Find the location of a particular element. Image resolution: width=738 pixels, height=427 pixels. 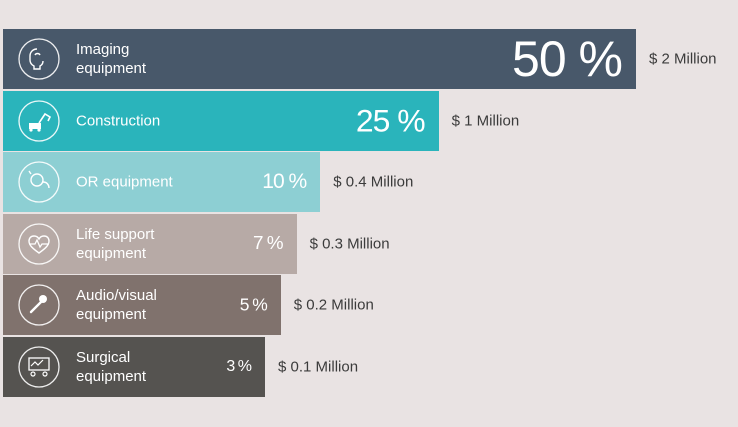

bar-label: Imaging equipment is located at coordinates (111, 59).